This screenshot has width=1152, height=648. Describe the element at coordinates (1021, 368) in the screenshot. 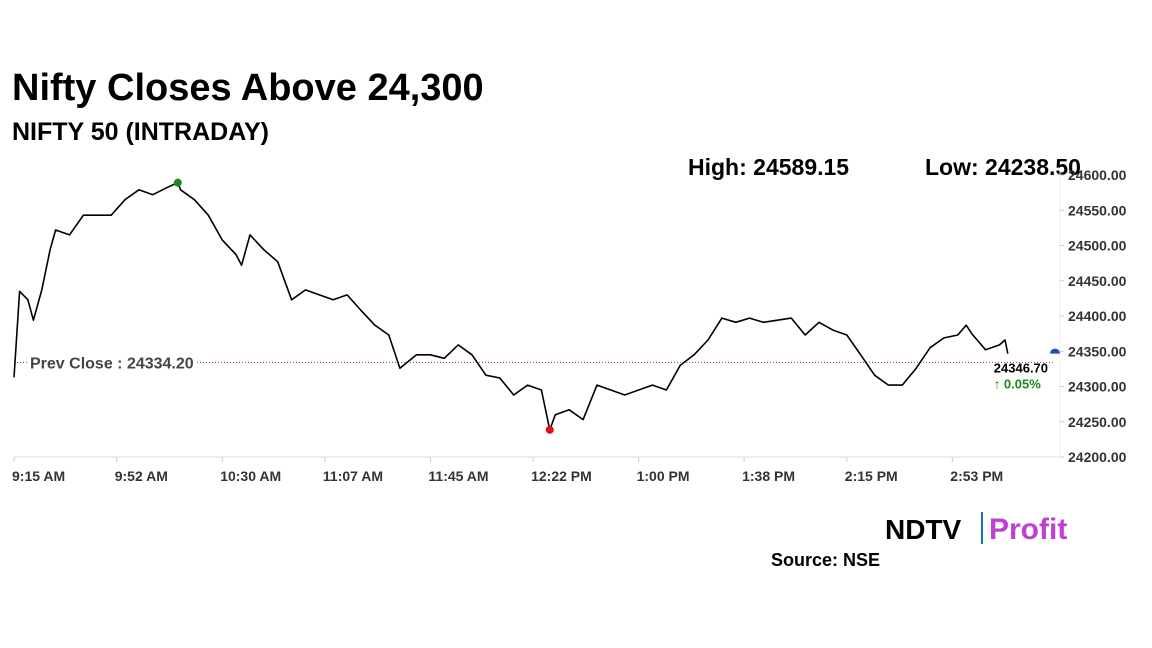

I see `last-value-label: 24346.70` at that location.